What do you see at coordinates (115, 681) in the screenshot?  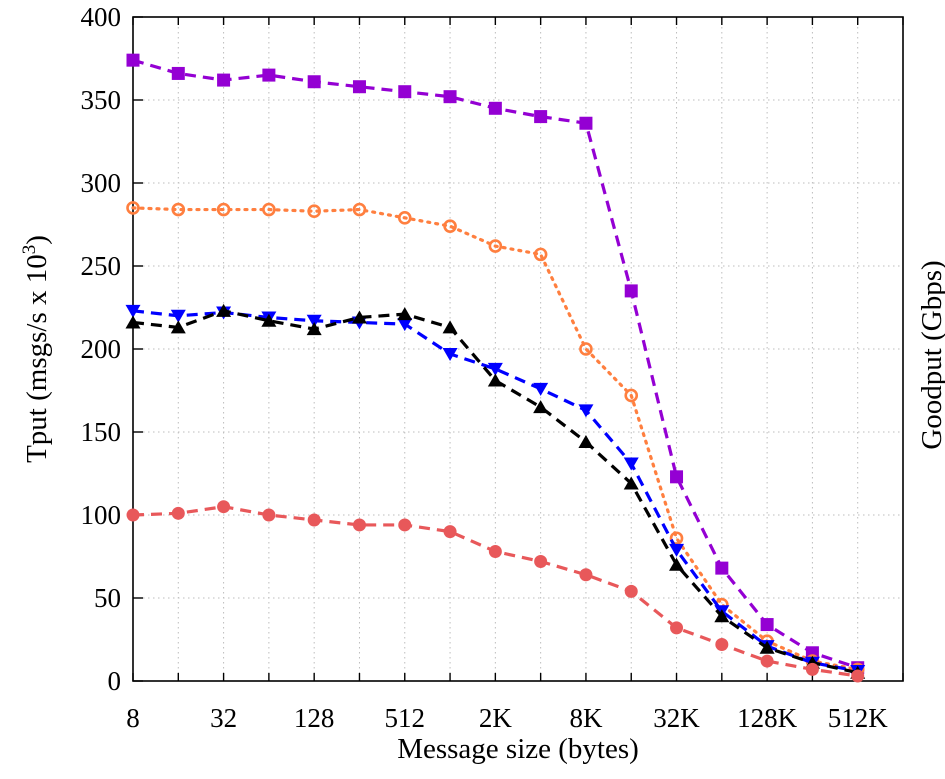 I see `y-tick-label: 0` at bounding box center [115, 681].